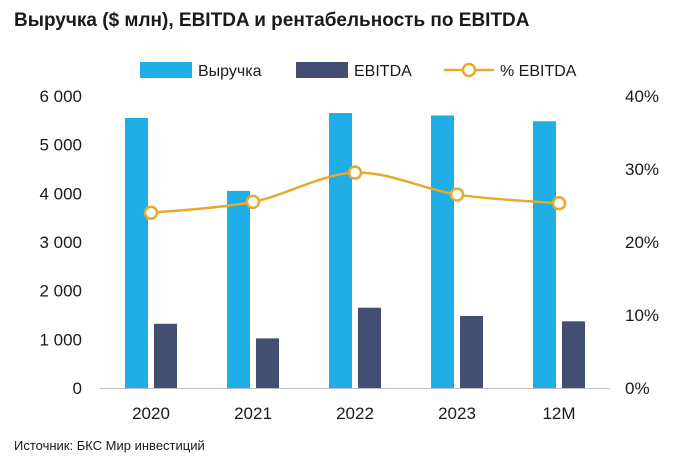 The height and width of the screenshot is (471, 685). I want to click on y-tick-label: 0, so click(77, 388).